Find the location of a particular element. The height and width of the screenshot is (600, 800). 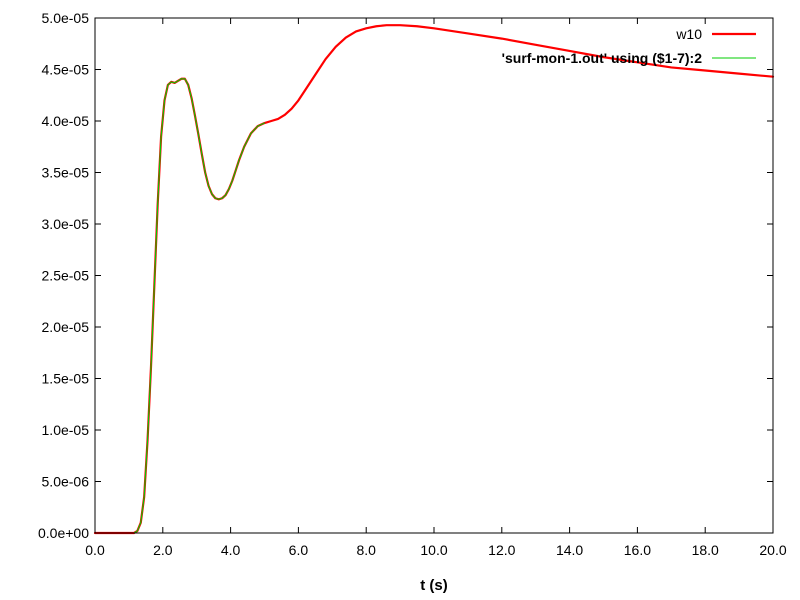

y-tick-label: 4.5e-05 is located at coordinates (66, 70).